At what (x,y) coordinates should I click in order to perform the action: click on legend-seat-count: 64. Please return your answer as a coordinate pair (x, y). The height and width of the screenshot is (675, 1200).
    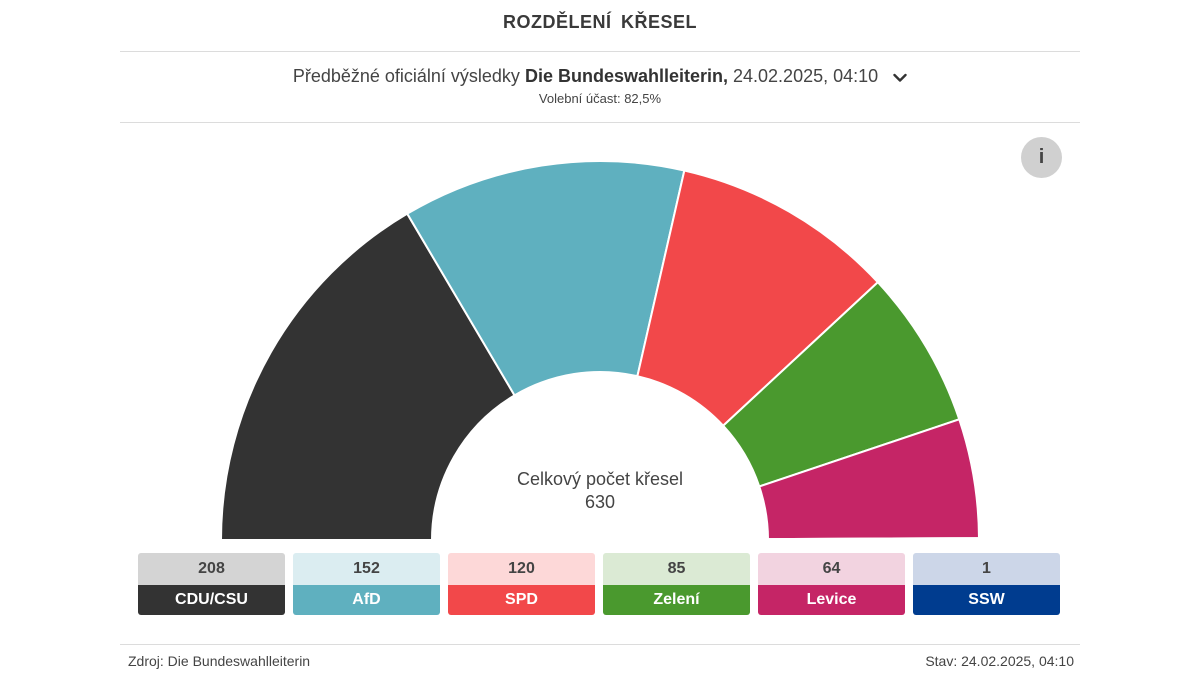
    Looking at the image, I should click on (831, 569).